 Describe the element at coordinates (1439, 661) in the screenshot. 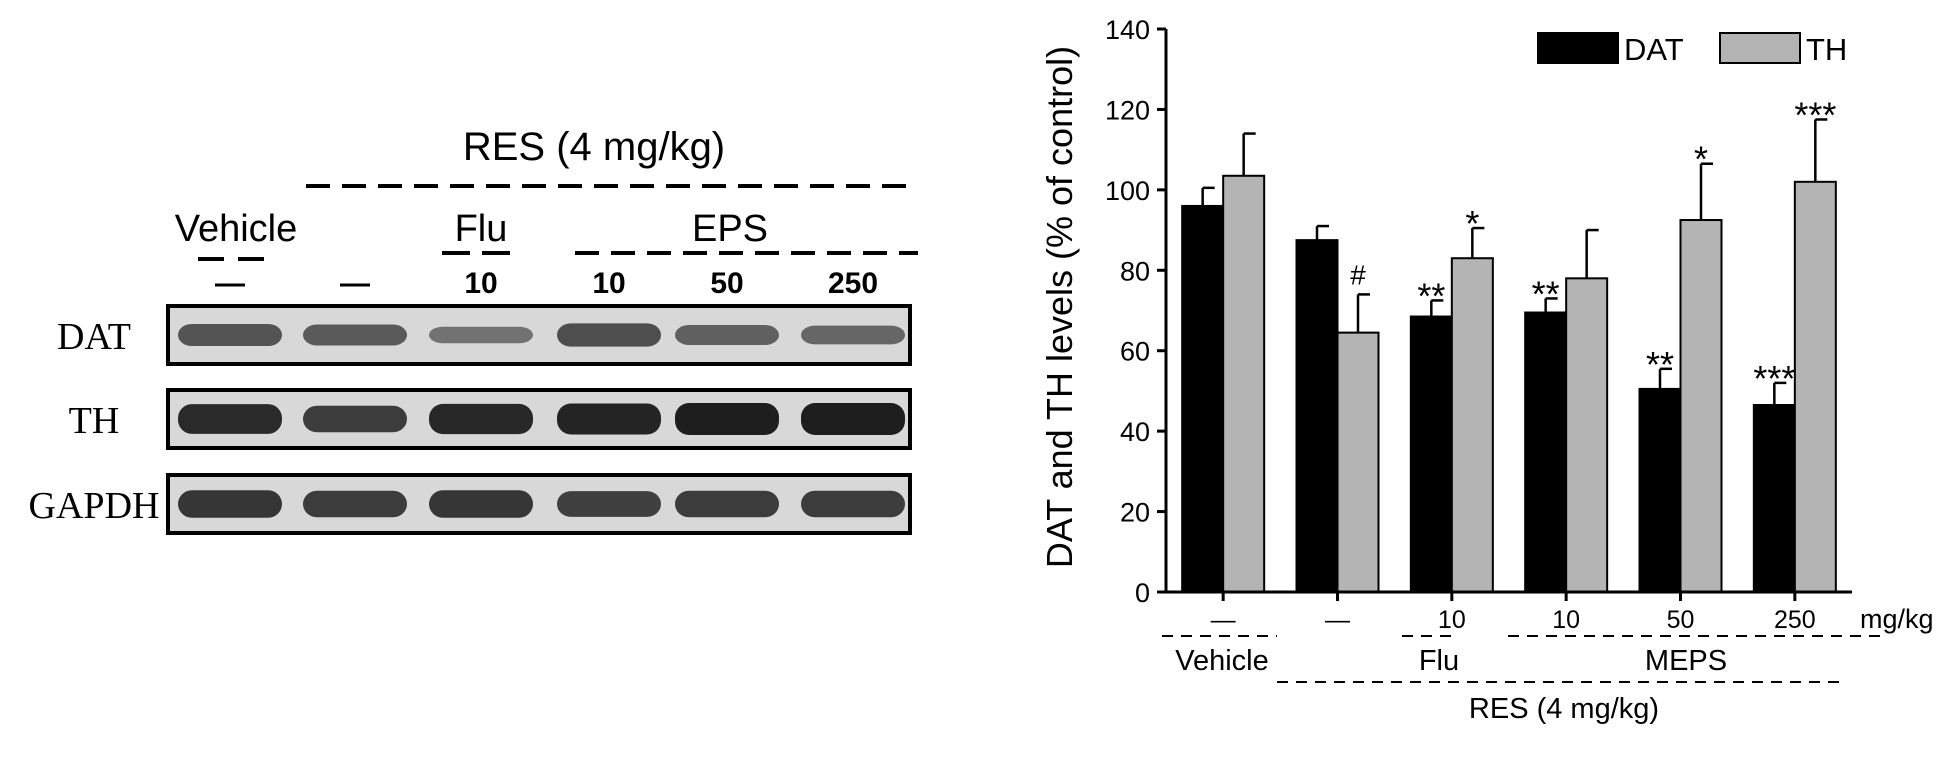

I see `group-label-flu: Flu` at that location.